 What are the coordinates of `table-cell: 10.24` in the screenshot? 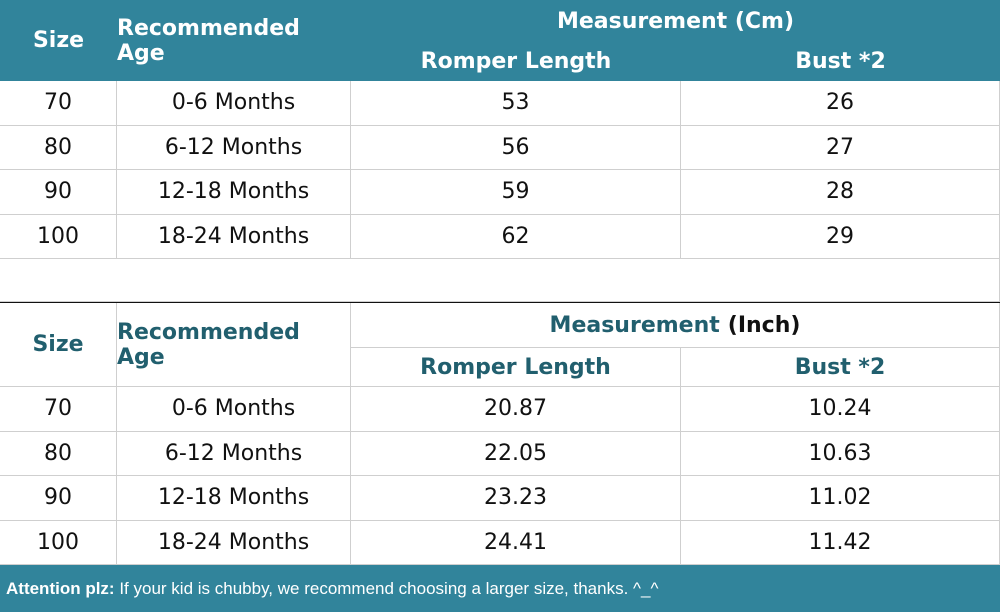 It's located at (840, 409).